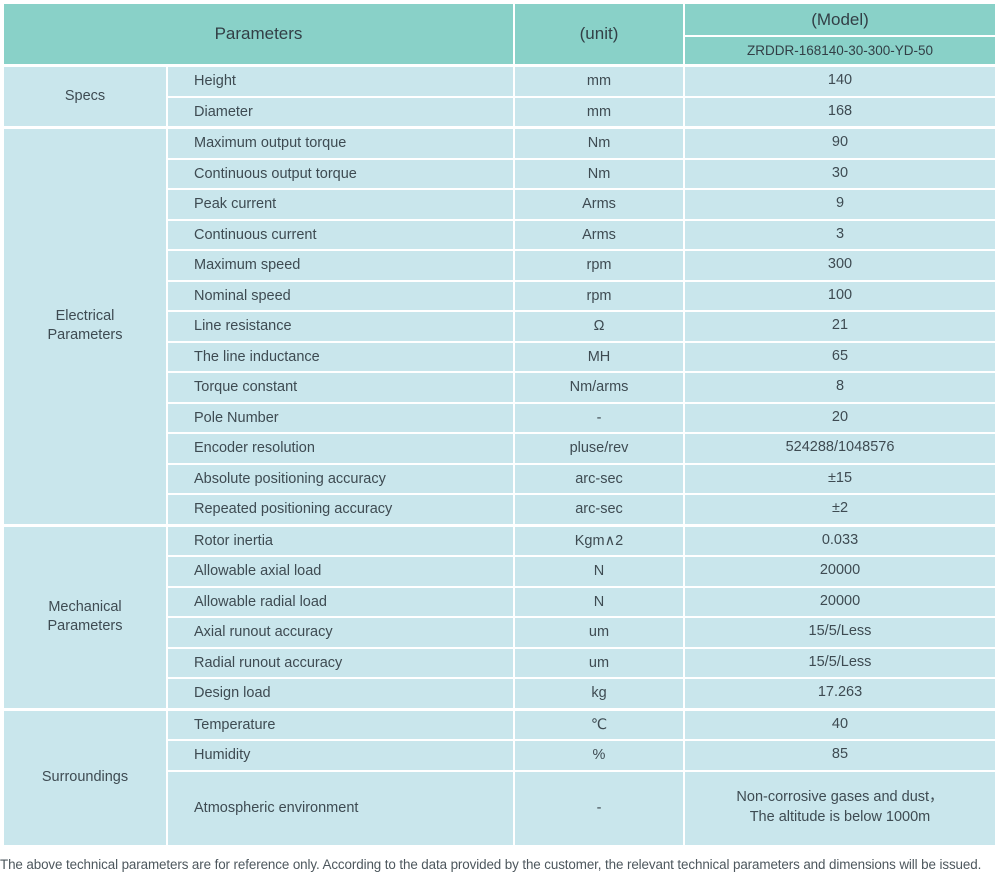 This screenshot has width=999, height=884. I want to click on section-rows: Height mm 140 Diameter mm 168, so click(581, 96).